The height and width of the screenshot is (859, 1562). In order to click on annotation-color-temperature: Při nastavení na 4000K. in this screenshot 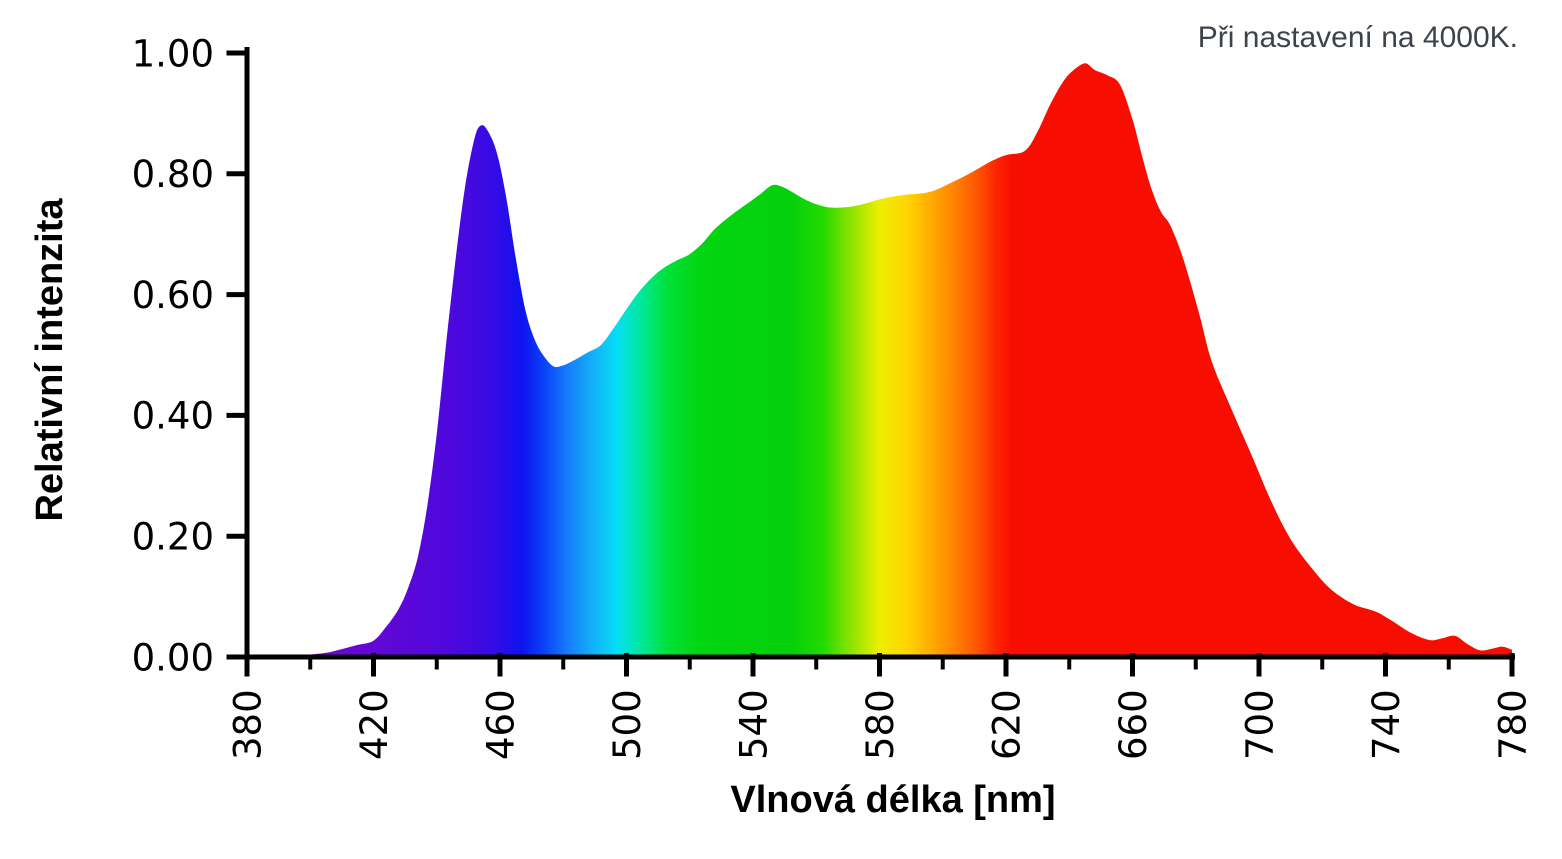, I will do `click(1358, 37)`.